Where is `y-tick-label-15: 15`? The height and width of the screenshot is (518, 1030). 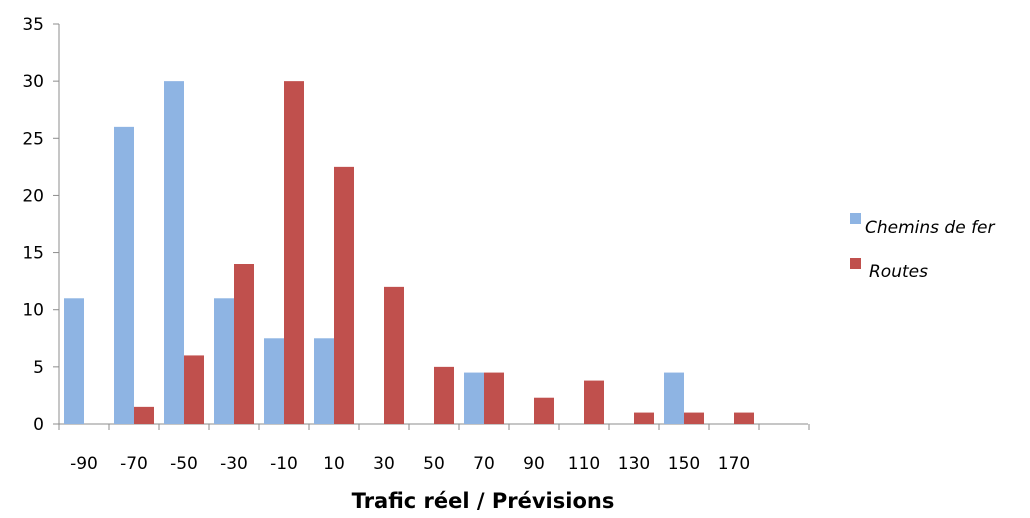 y-tick-label-15: 15 is located at coordinates (33, 254).